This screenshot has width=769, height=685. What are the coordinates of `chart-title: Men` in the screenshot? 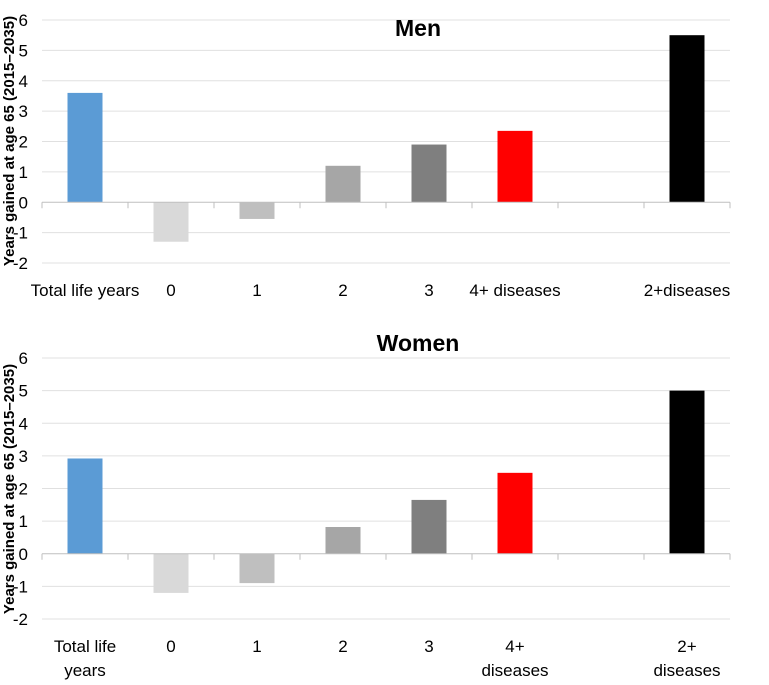 It's located at (418, 28).